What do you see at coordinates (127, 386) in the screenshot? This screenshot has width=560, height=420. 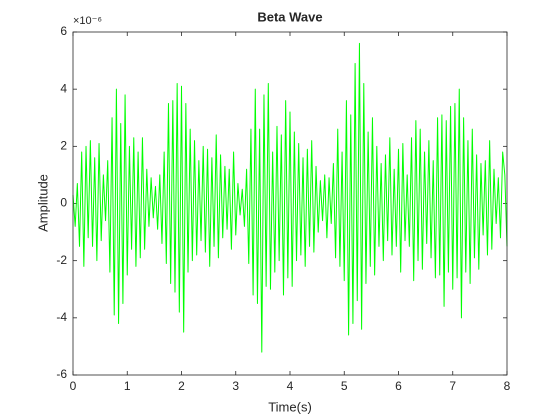 I see `x-tick-label: 1` at bounding box center [127, 386].